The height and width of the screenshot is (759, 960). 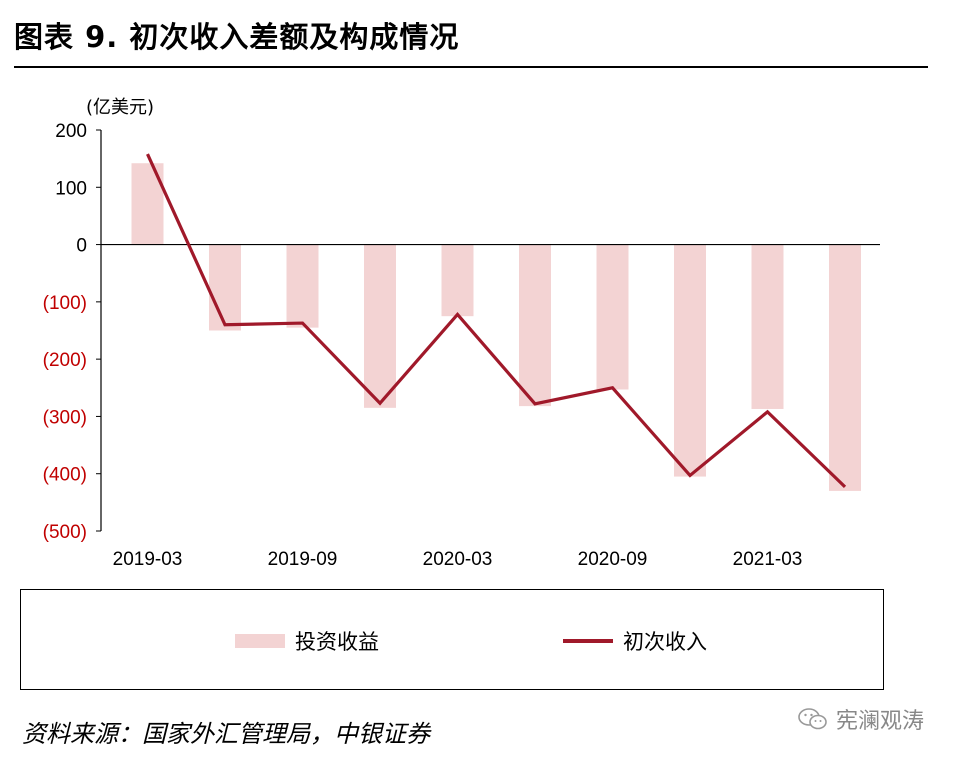 What do you see at coordinates (452, 639) in the screenshot?
I see `legend: 投资收益 初次收入` at bounding box center [452, 639].